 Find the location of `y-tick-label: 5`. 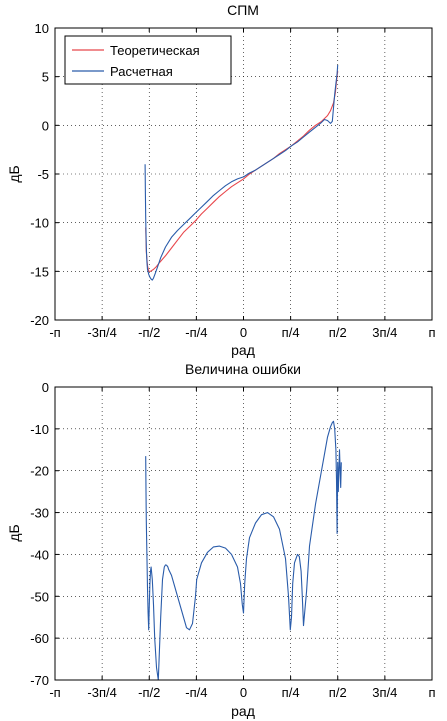

y-tick-label: 5 is located at coordinates (45, 77).